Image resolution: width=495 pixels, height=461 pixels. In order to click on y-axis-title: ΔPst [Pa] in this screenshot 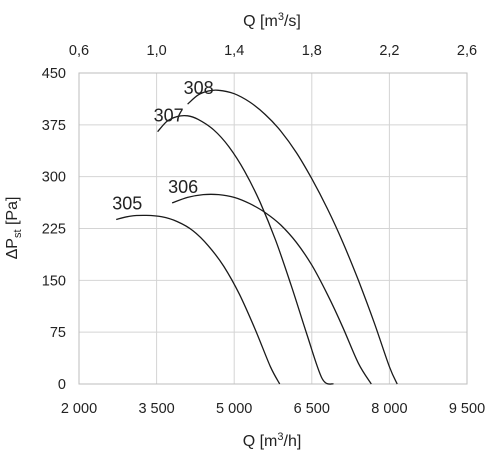, I will do `click(14, 228)`.